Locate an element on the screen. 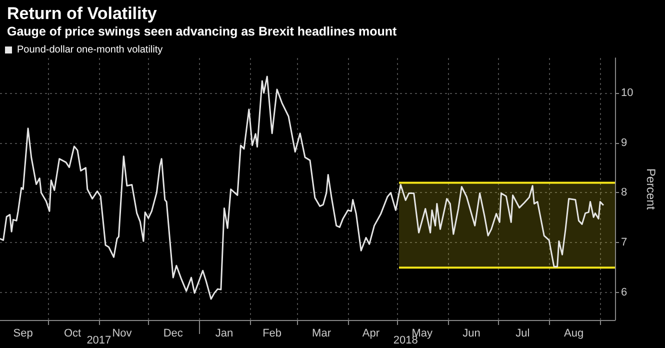 Image resolution: width=665 pixels, height=348 pixels. x-tick-label: Dec is located at coordinates (173, 334).